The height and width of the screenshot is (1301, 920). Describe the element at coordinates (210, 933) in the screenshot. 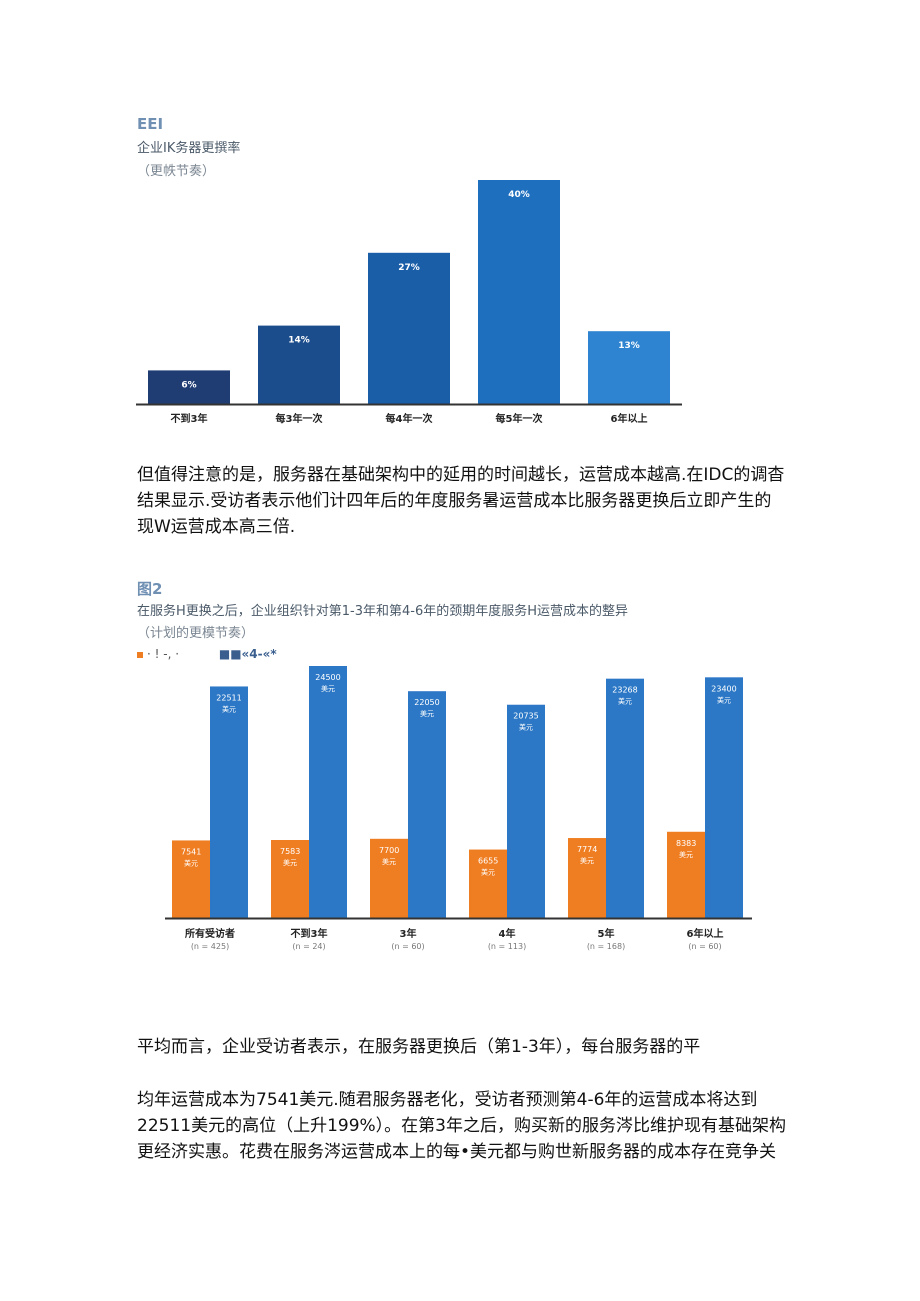

I see `x-tick-label: 所有受访者` at that location.